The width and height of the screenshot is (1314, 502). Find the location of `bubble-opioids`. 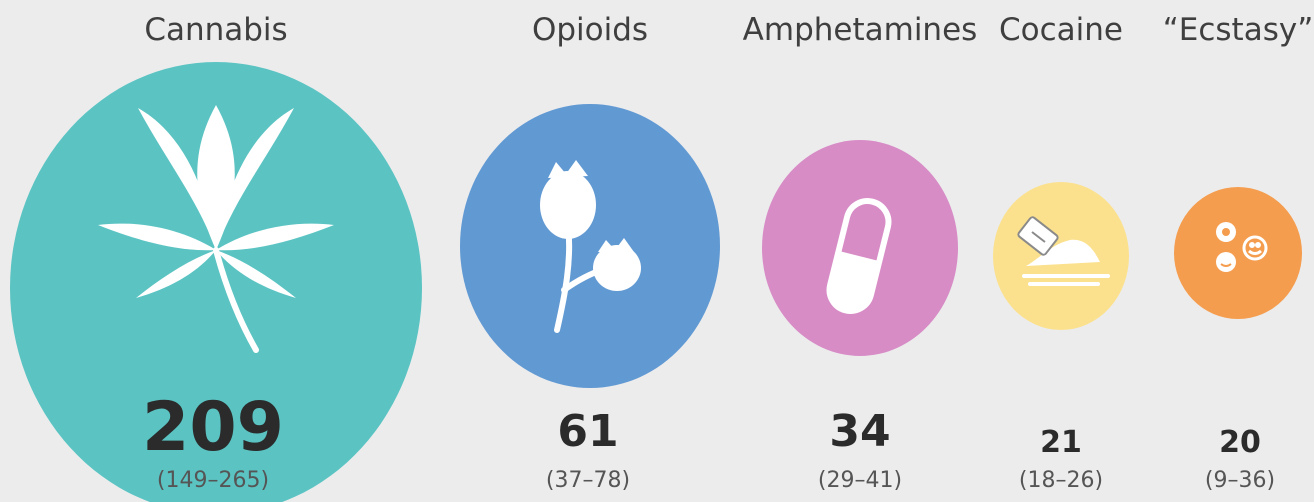

bubble-opioids is located at coordinates (590, 246).